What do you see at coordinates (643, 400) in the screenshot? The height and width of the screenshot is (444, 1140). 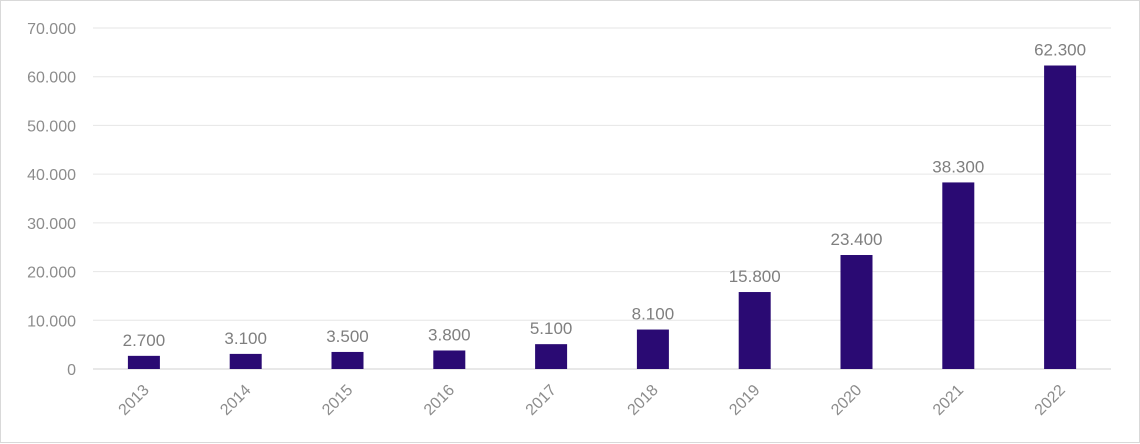 I see `x-tick-label-2018: 2018` at bounding box center [643, 400].